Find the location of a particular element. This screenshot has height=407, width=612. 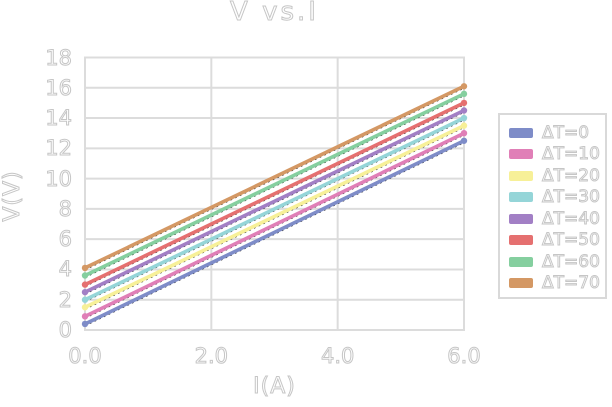

legend-item: ΔT=60 is located at coordinates (552, 262).